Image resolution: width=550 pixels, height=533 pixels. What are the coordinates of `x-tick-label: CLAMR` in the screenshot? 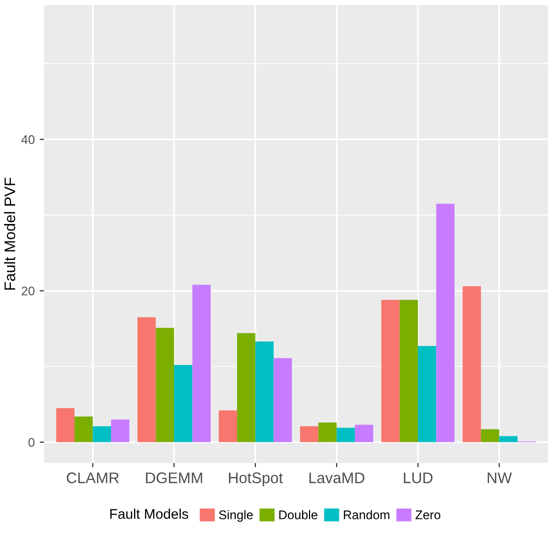 It's located at (92, 478).